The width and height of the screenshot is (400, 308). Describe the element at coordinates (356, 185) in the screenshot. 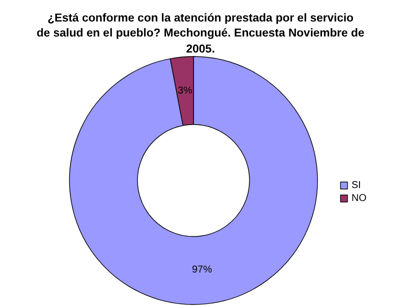

I see `legend-label: SI` at that location.